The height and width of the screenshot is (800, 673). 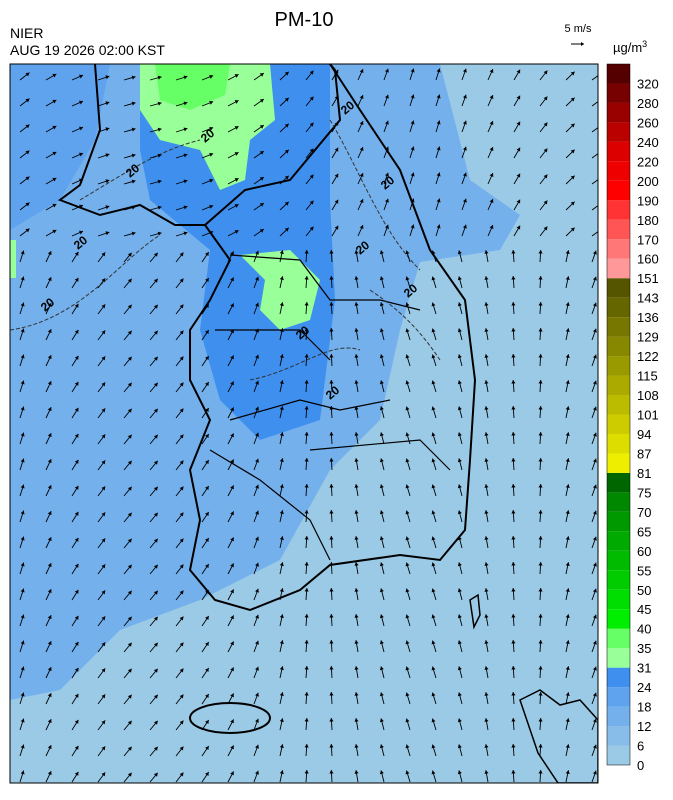 I want to click on colorbar-label: 45, so click(x=644, y=609).